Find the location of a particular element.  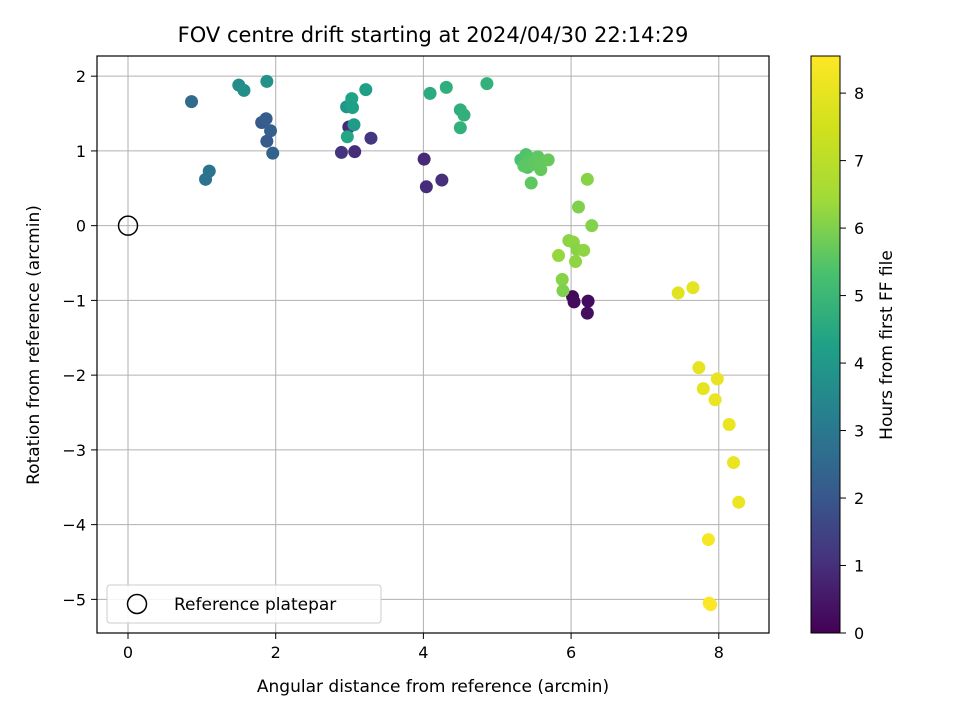

y-axis-ticks: −5 −4 −3 −2 −1 0 1 2 is located at coordinates (79, 338).